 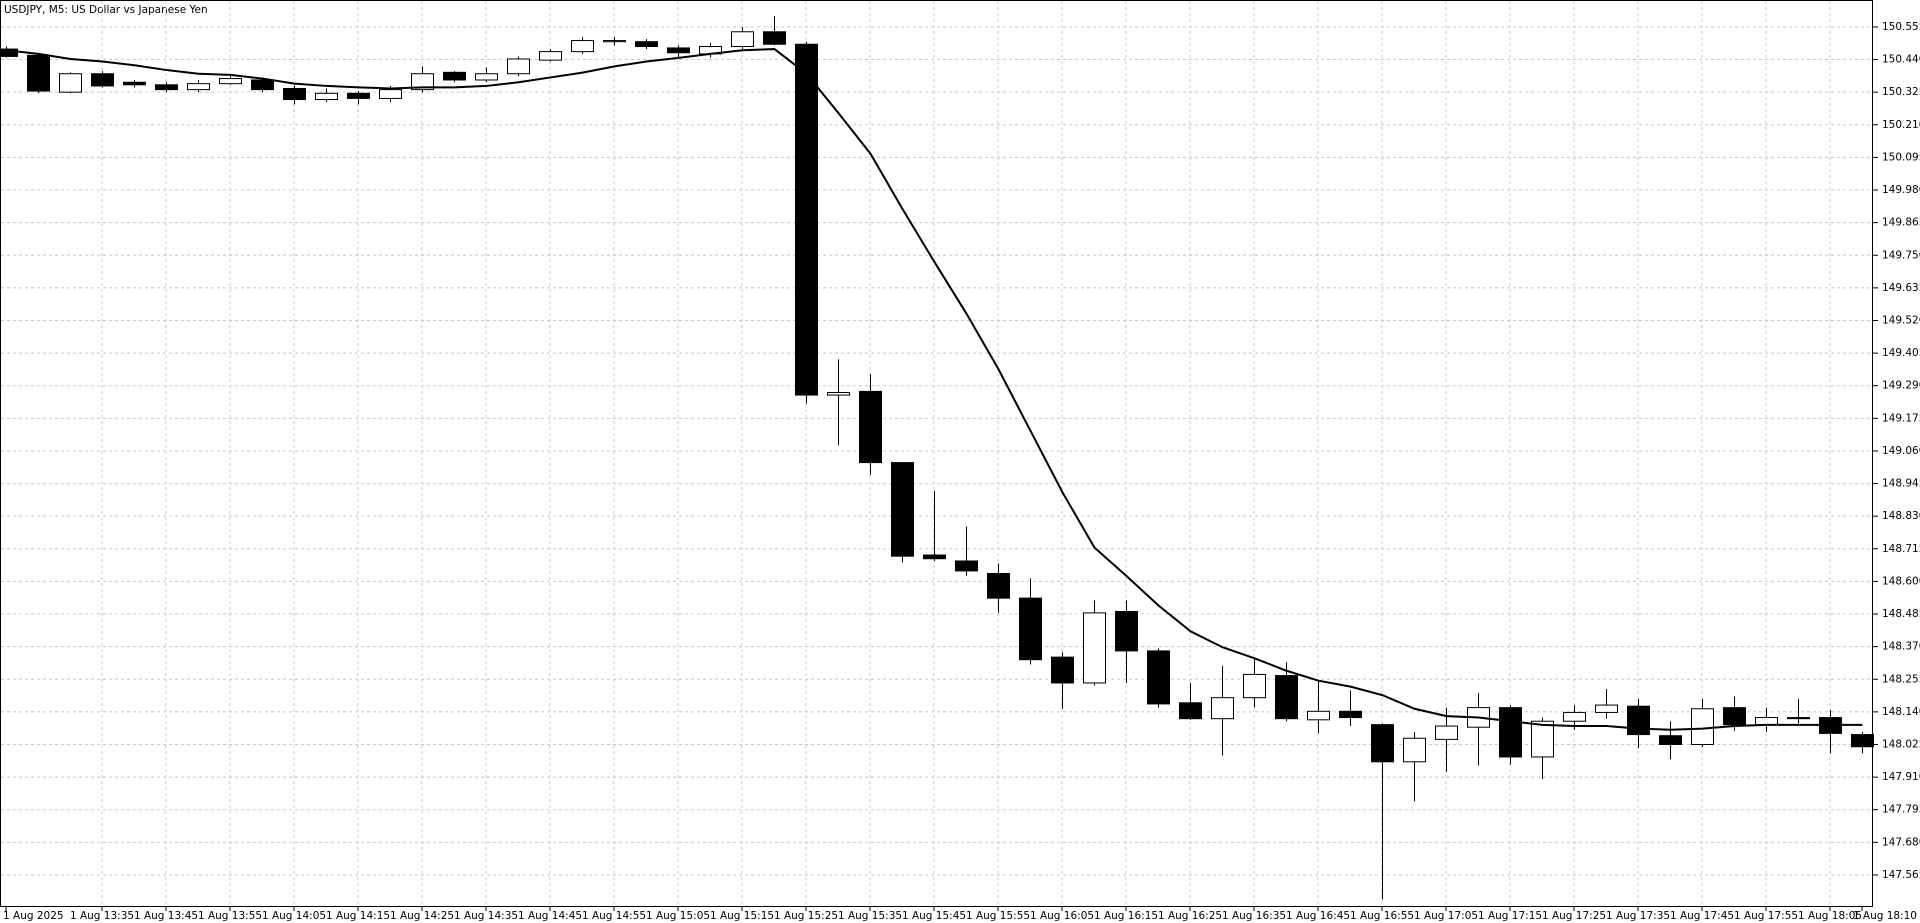 What do you see at coordinates (1382, 916) in the screenshot?
I see `x-tick-label: 1 Aug 16:55` at bounding box center [1382, 916].